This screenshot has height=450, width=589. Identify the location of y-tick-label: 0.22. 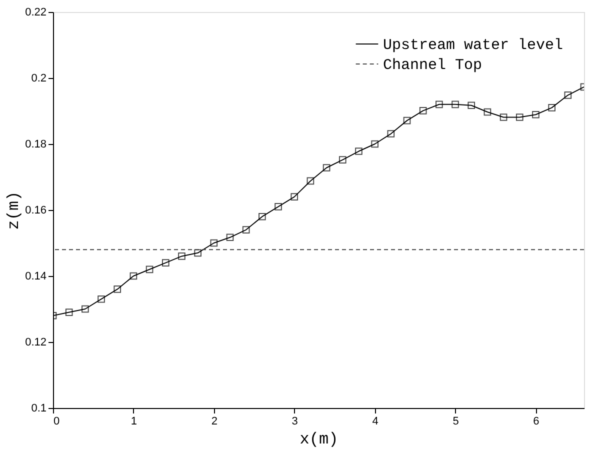
(35, 12).